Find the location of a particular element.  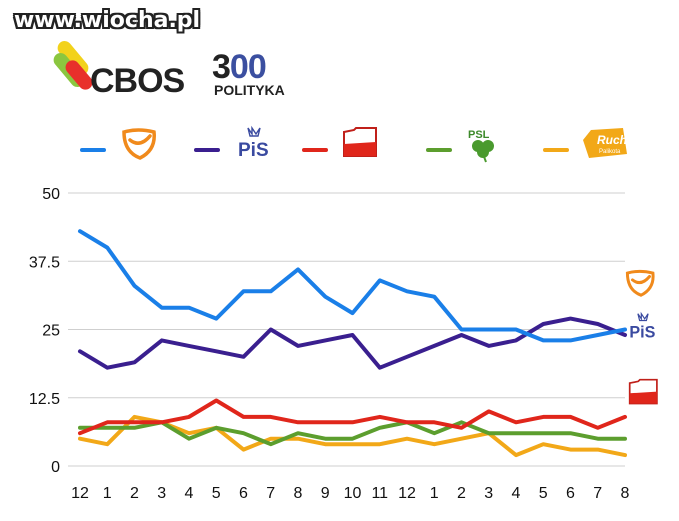

y-tick-label: 37.5 is located at coordinates (44, 262).